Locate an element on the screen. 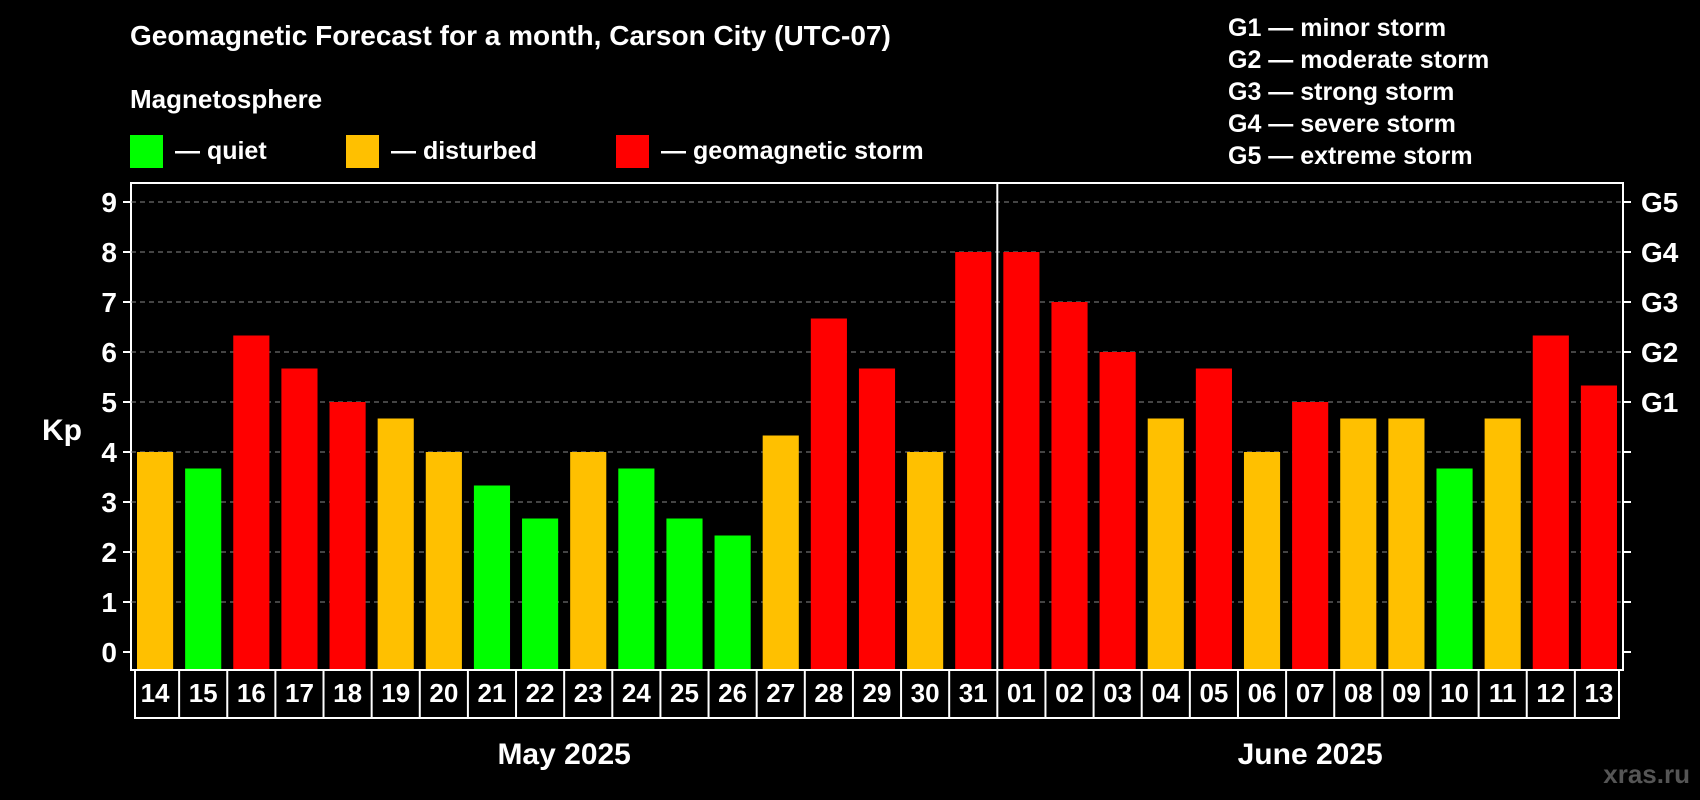  x-tick-label: 26 is located at coordinates (732, 693).